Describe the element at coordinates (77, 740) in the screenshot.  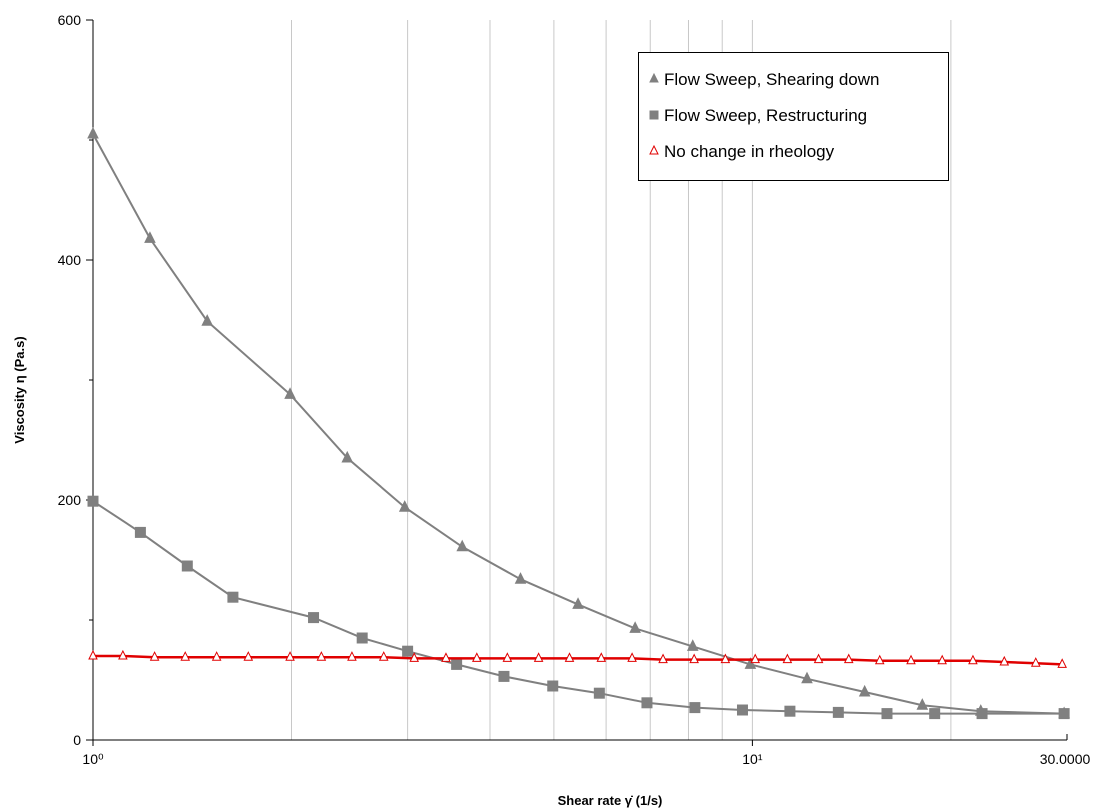
I see `y-tick-label: 0` at that location.